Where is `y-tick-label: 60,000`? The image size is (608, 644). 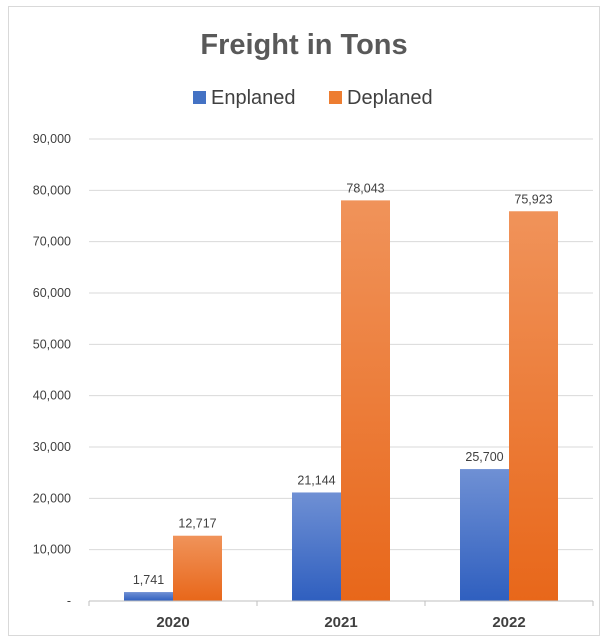
y-tick-label: 60,000 is located at coordinates (52, 293).